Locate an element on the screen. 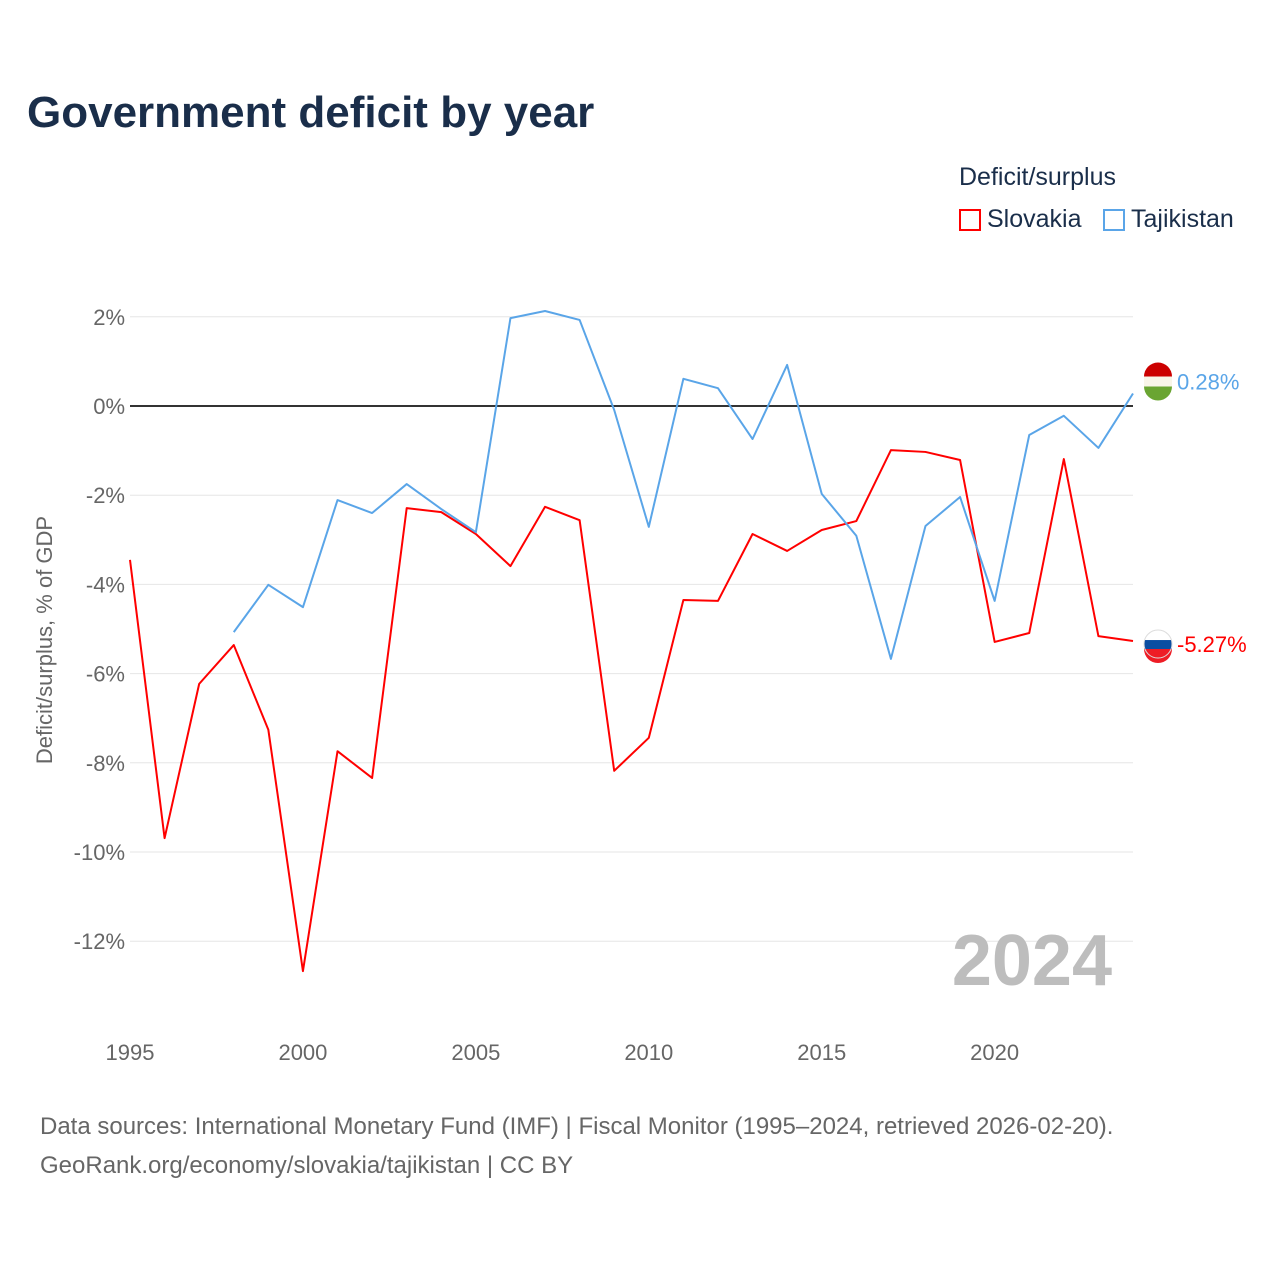 This screenshot has height=1280, width=1280. x-tick-label: 2015 is located at coordinates (821, 1052).